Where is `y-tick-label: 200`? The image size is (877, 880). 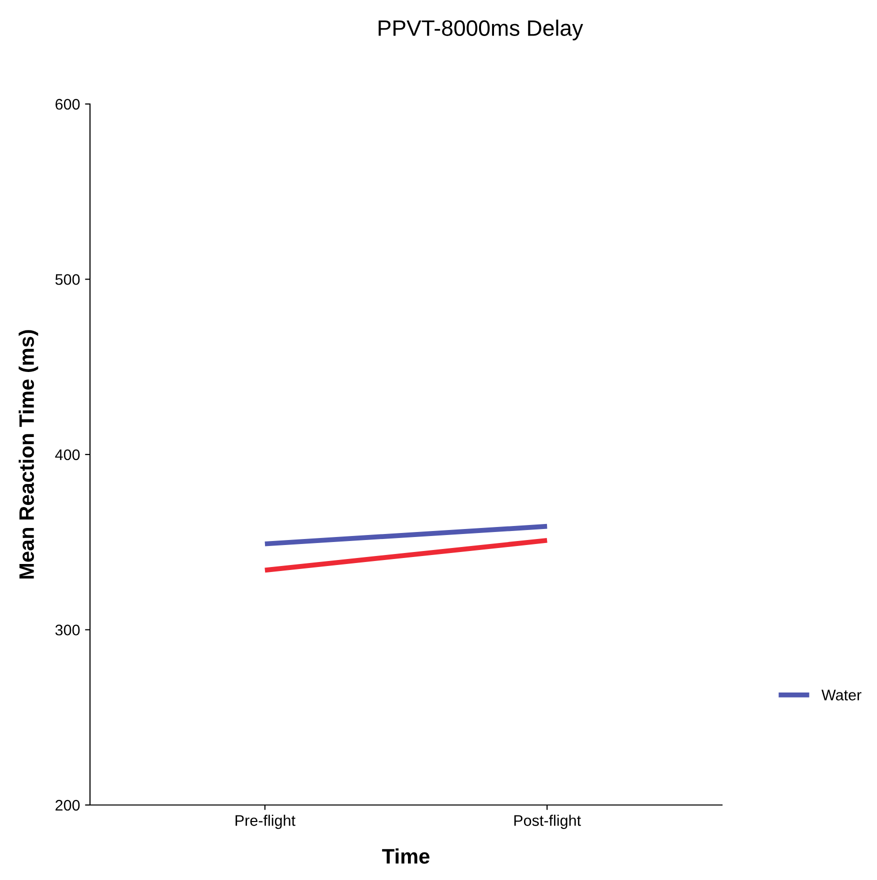
y-tick-label: 200 is located at coordinates (68, 805).